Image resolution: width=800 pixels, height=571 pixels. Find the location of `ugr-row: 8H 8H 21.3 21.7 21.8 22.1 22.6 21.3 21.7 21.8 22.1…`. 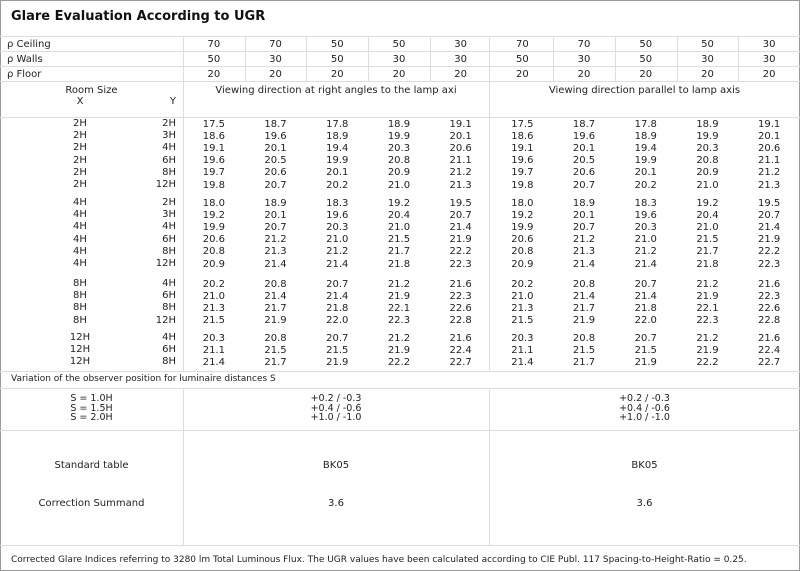

ugr-row: 8H 8H 21.3 21.7 21.8 22.1 22.6 21.3 21.7 21.8 22.1… is located at coordinates (400, 308).